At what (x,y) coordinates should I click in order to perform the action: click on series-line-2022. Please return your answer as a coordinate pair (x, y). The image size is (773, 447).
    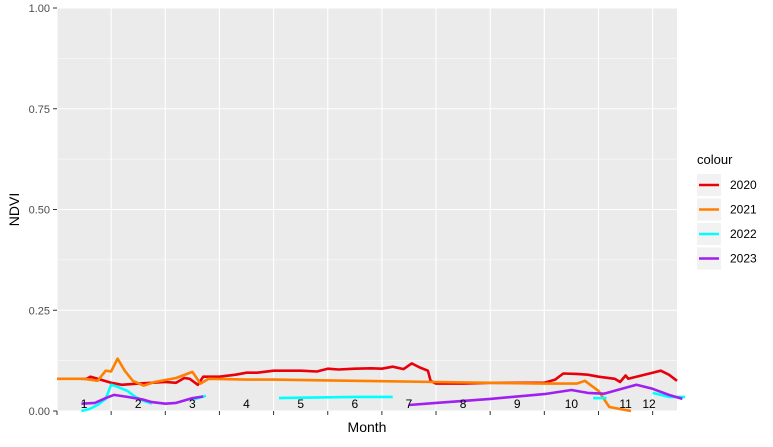
    Looking at the image, I should click on (335, 397).